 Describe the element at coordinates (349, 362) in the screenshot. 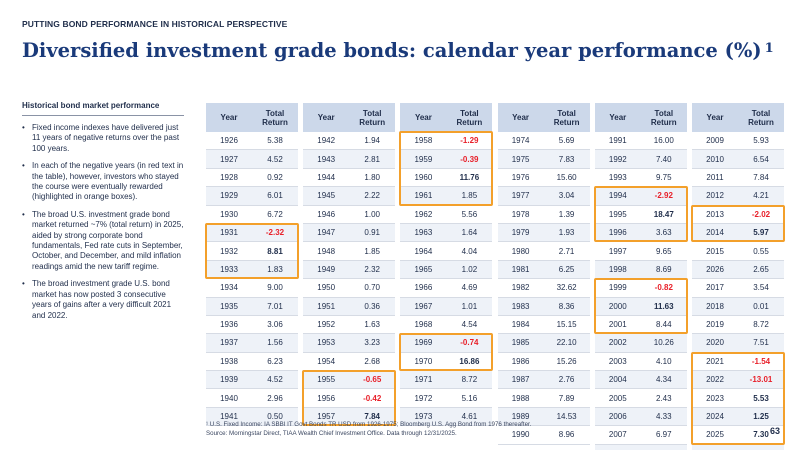

I see `table-row: 1954 2.68` at that location.